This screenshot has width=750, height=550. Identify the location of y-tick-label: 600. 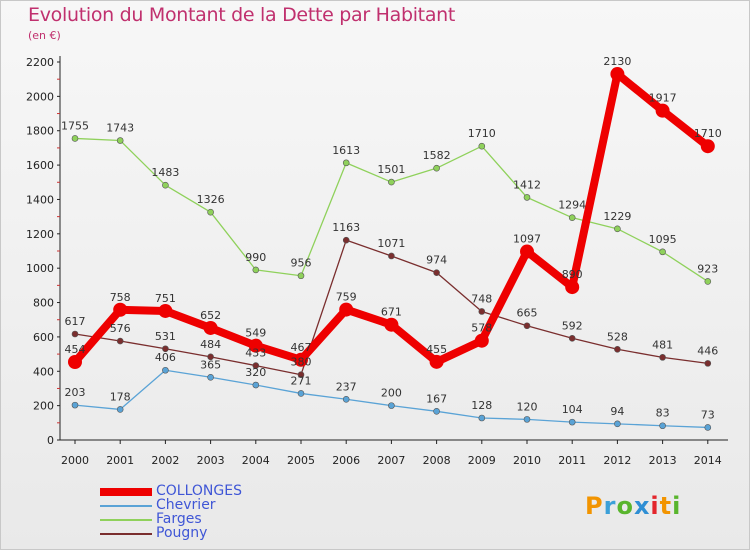
(43, 337).